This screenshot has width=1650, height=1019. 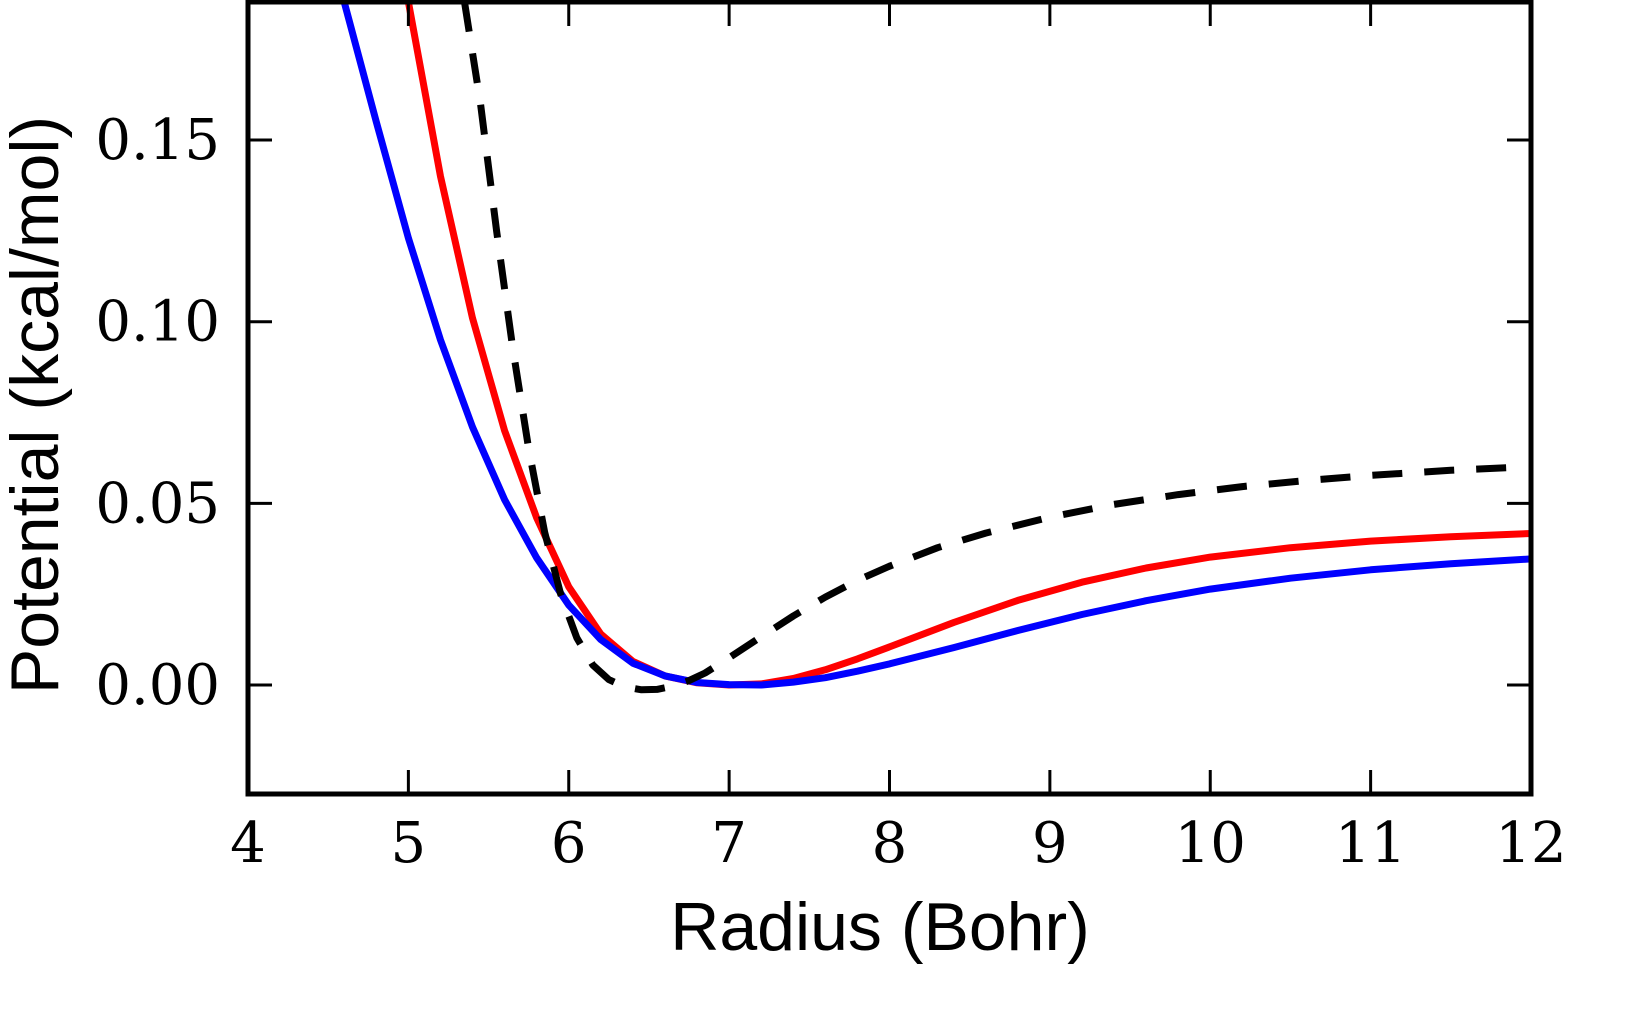 I want to click on x-tick-label: 9, so click(x=1050, y=843).